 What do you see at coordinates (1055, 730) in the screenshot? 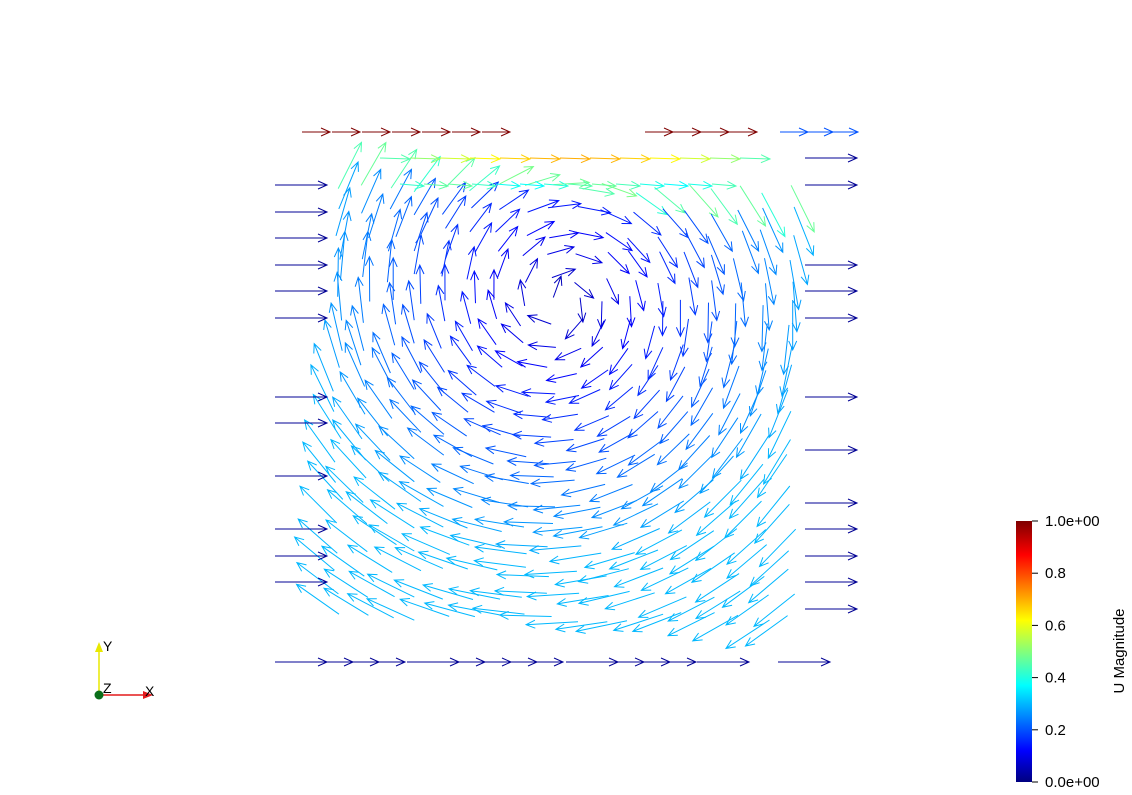
I see `color-legend-label: 0.2` at bounding box center [1055, 730].